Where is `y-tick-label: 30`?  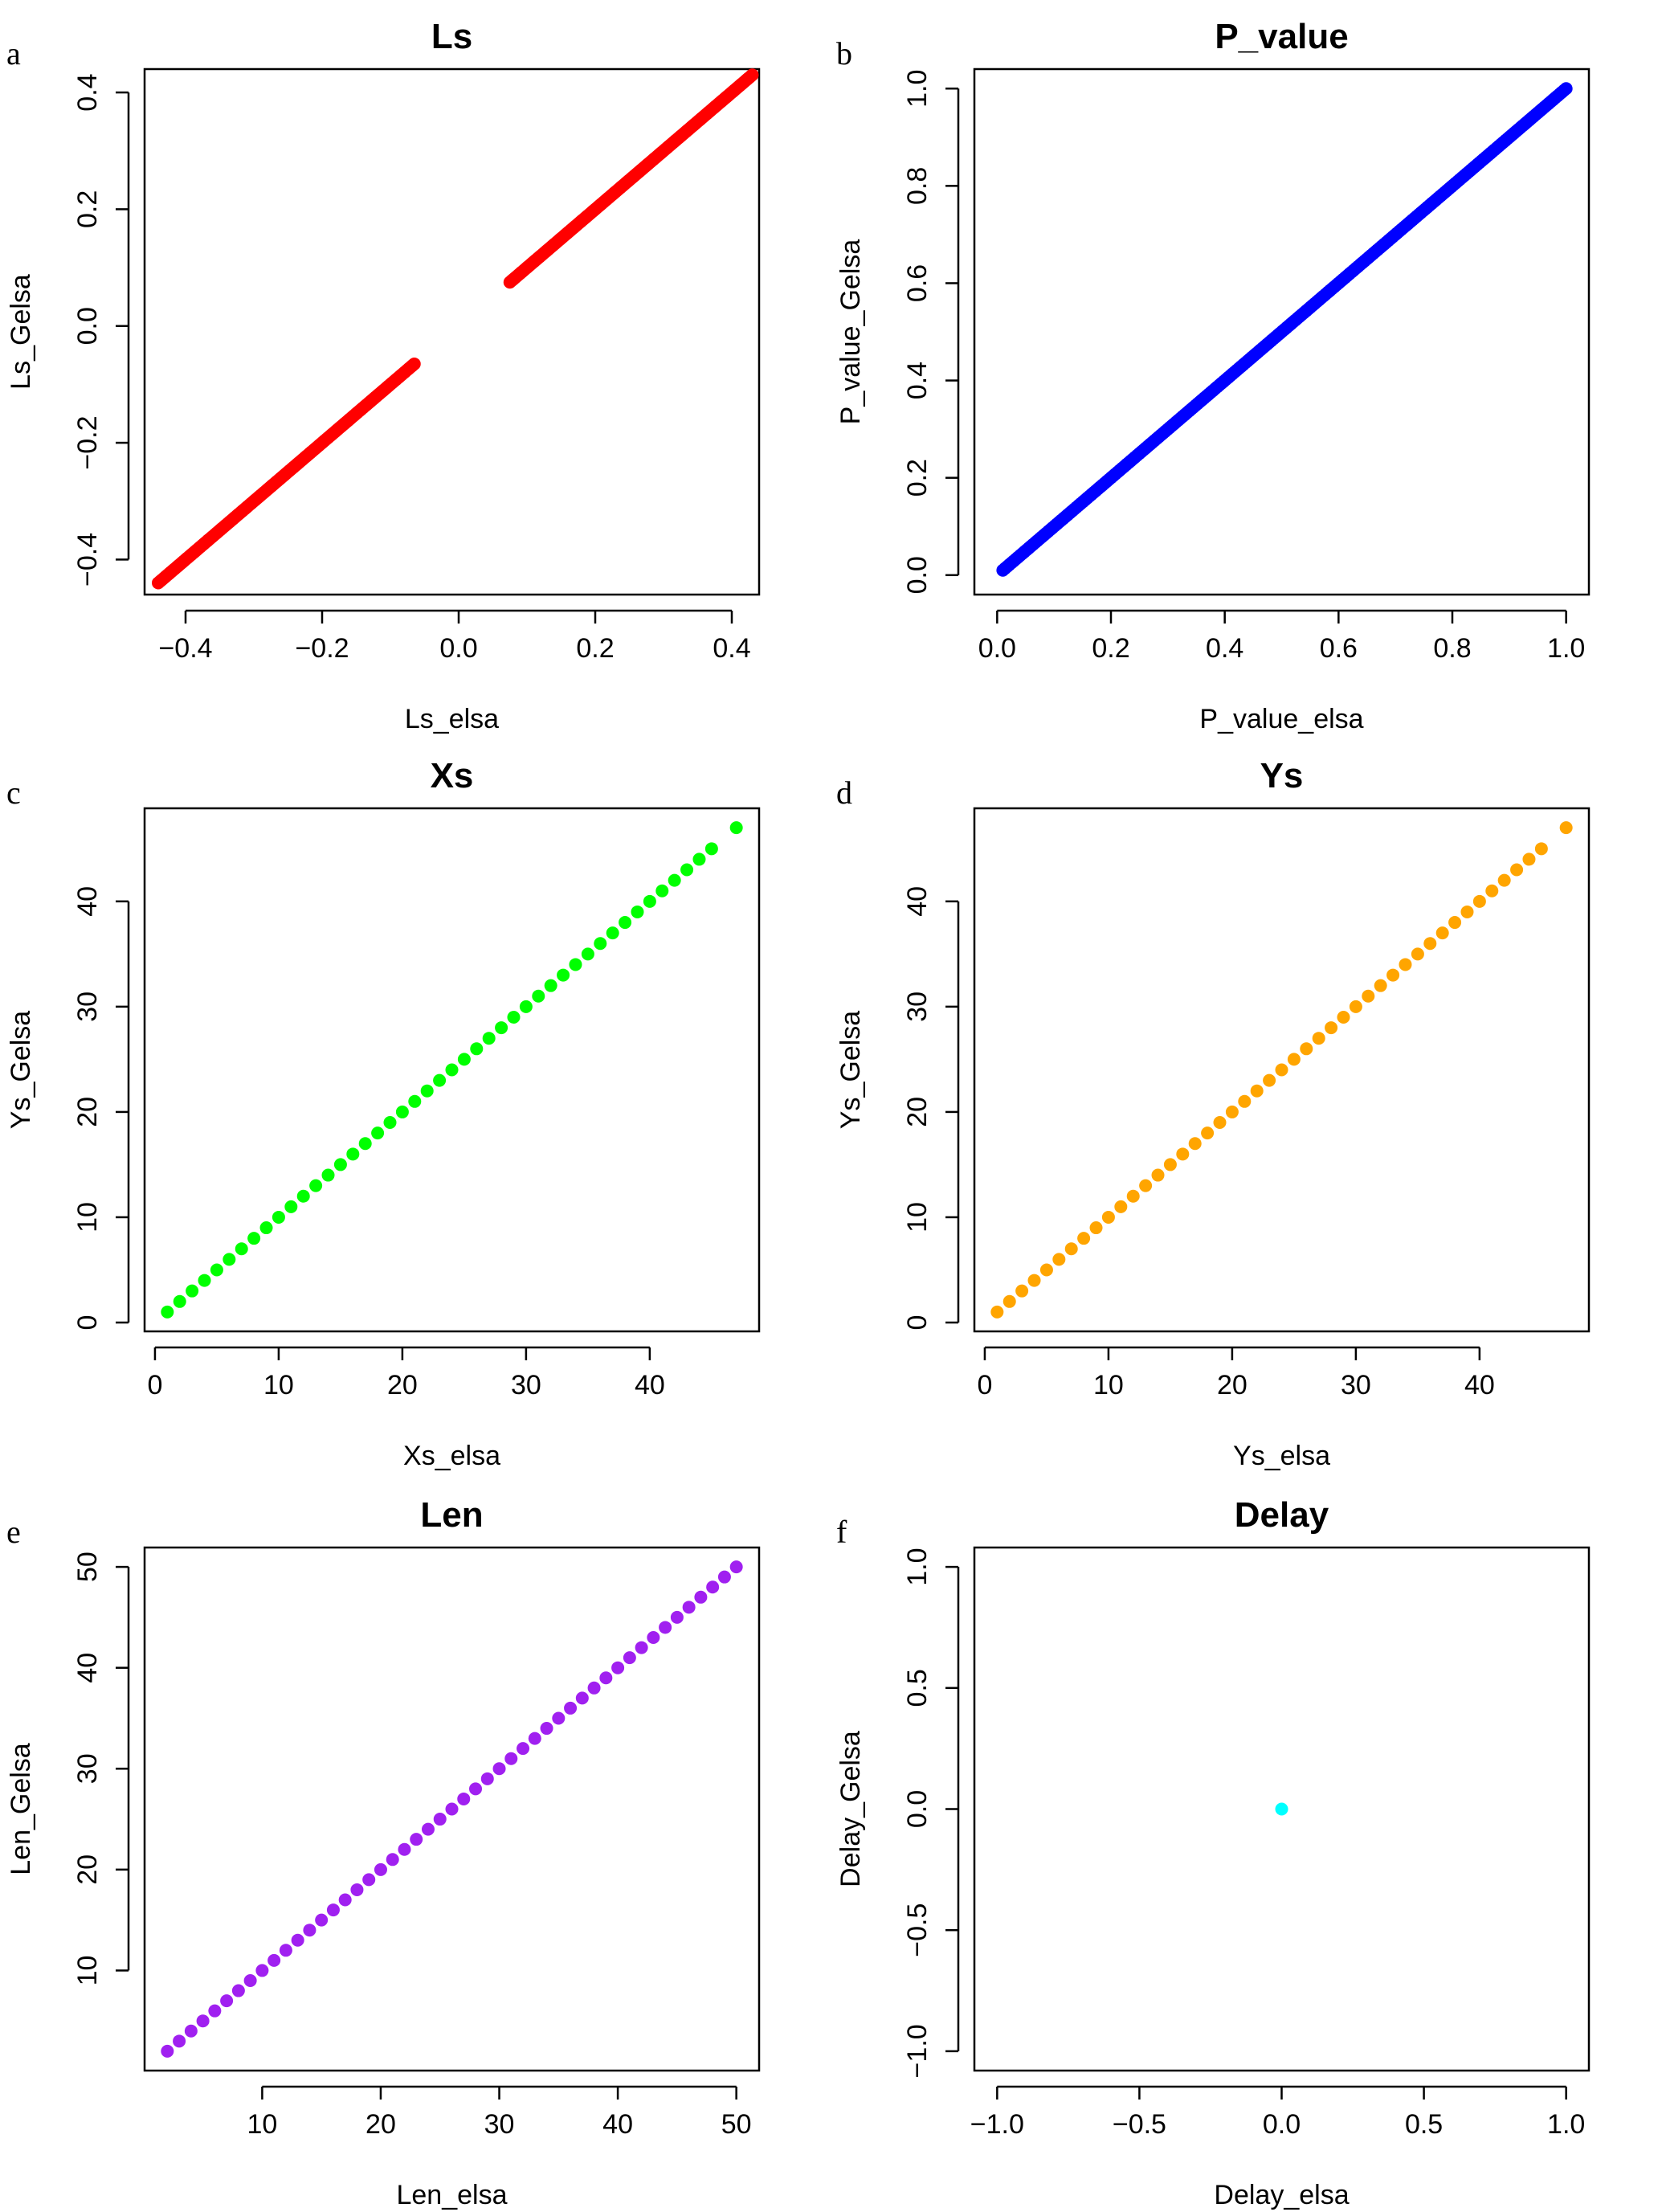 y-tick-label: 30 is located at coordinates (88, 1007).